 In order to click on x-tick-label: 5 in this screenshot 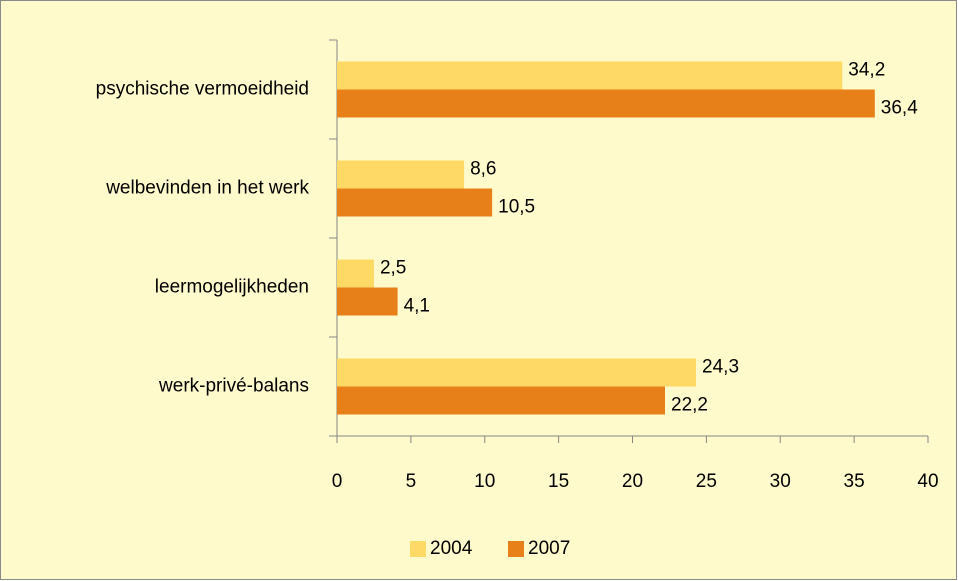, I will do `click(411, 481)`.